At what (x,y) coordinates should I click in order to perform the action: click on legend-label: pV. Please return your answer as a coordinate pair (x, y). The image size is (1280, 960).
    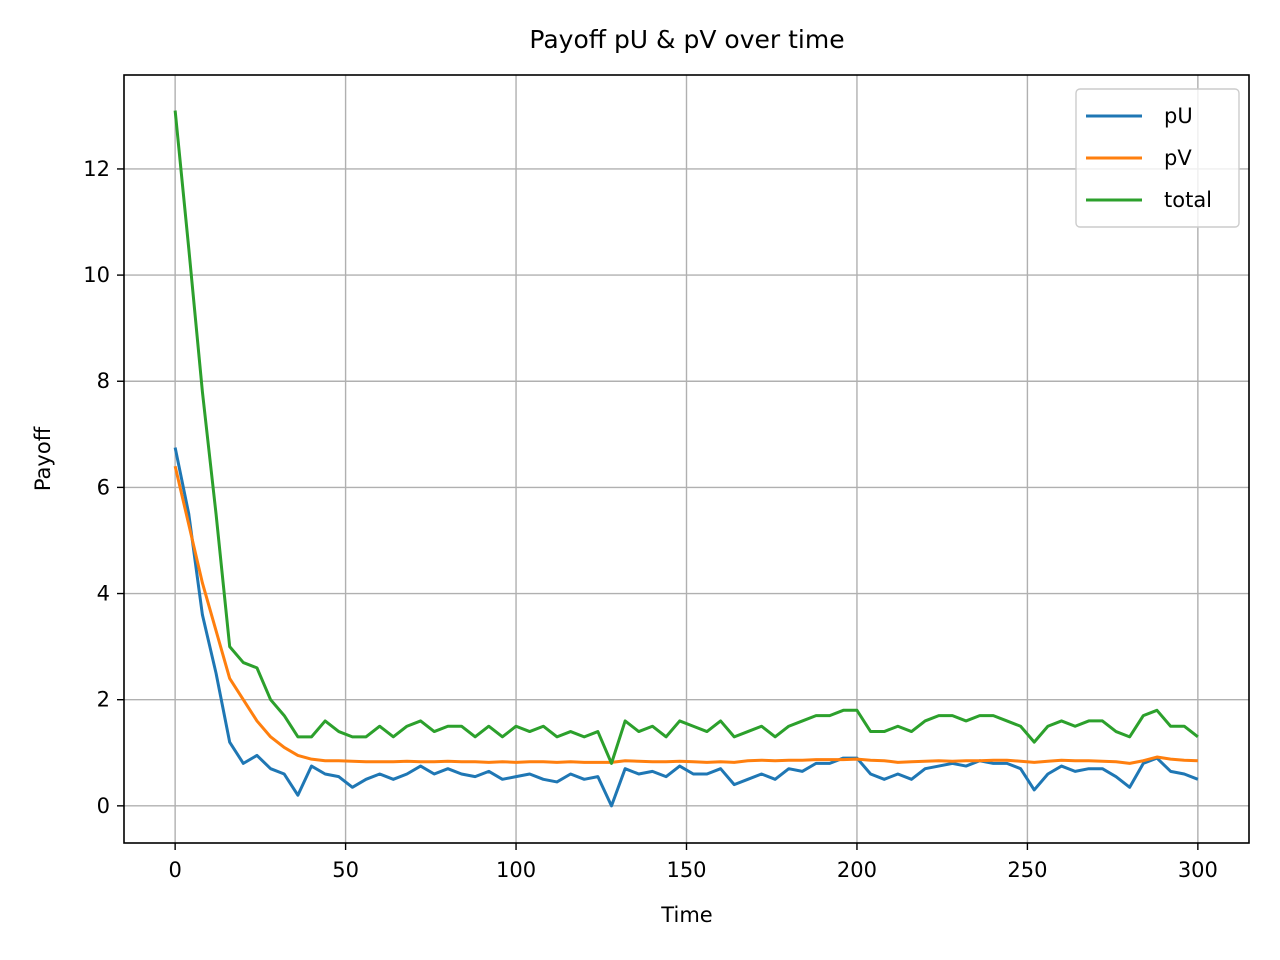
    Looking at the image, I should click on (1178, 158).